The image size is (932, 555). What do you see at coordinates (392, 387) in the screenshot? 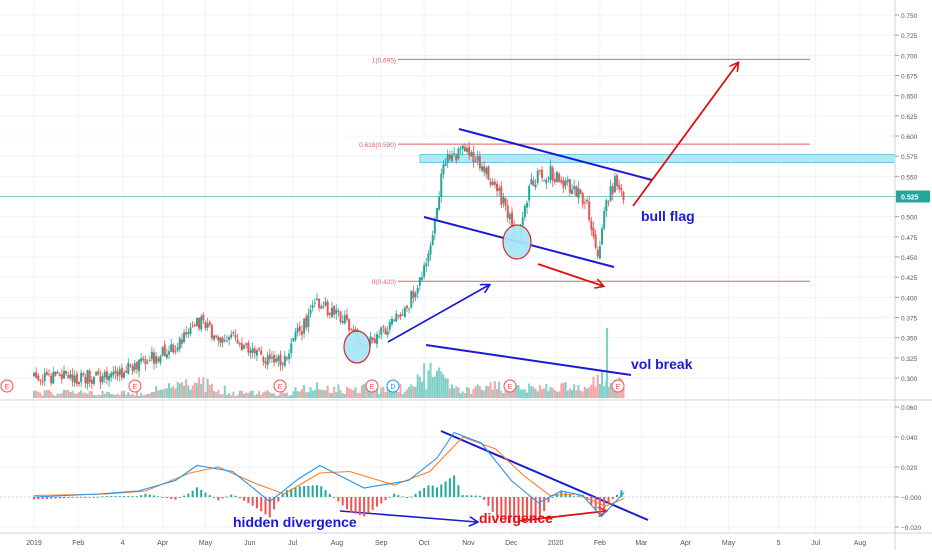
I see `event-marker-label: D` at bounding box center [392, 387].